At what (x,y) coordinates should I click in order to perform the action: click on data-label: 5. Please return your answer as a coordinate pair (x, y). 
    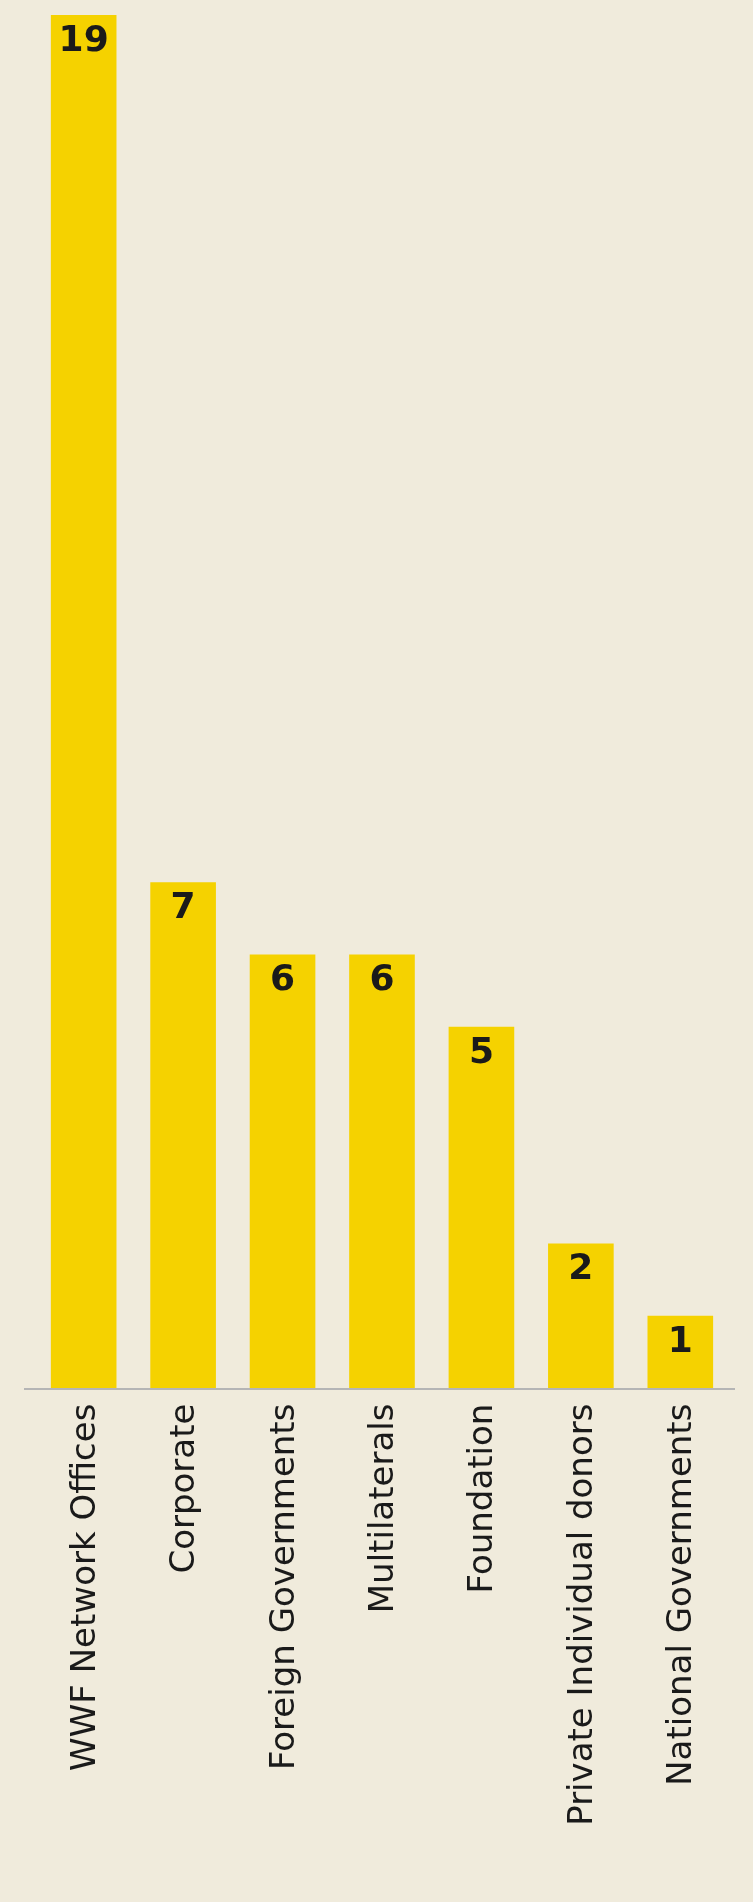
    Looking at the image, I should click on (481, 1050).